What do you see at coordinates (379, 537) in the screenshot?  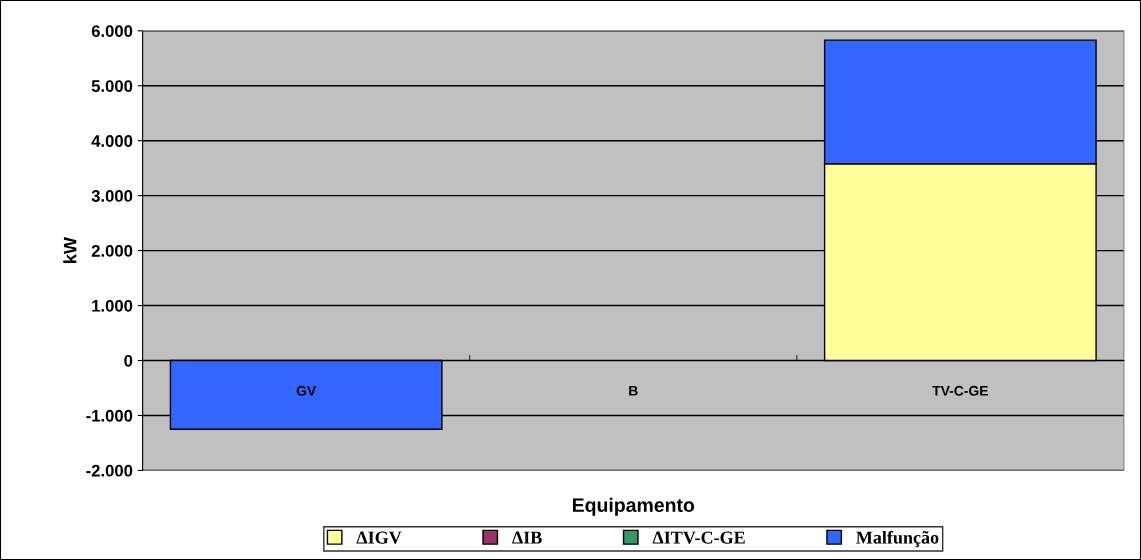 I see `legend-label: ΔIGV` at bounding box center [379, 537].